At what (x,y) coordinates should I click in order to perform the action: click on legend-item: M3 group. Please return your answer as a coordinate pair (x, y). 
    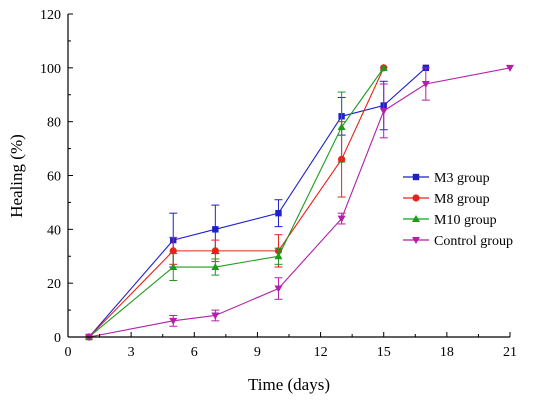
    Looking at the image, I should click on (446, 178).